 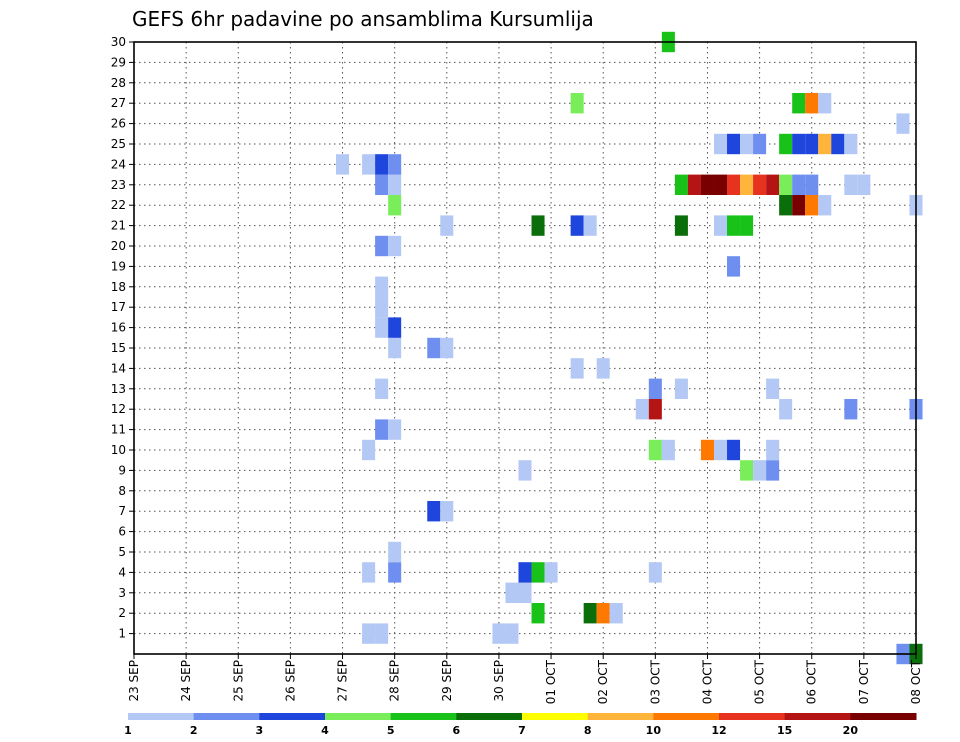 I want to click on y-tick-label: 10, so click(x=118, y=450).